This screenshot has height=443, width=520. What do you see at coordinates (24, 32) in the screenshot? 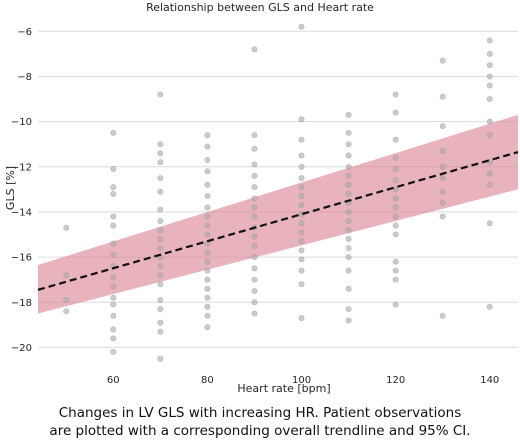
I see `y-tick-label: −6` at bounding box center [24, 32].